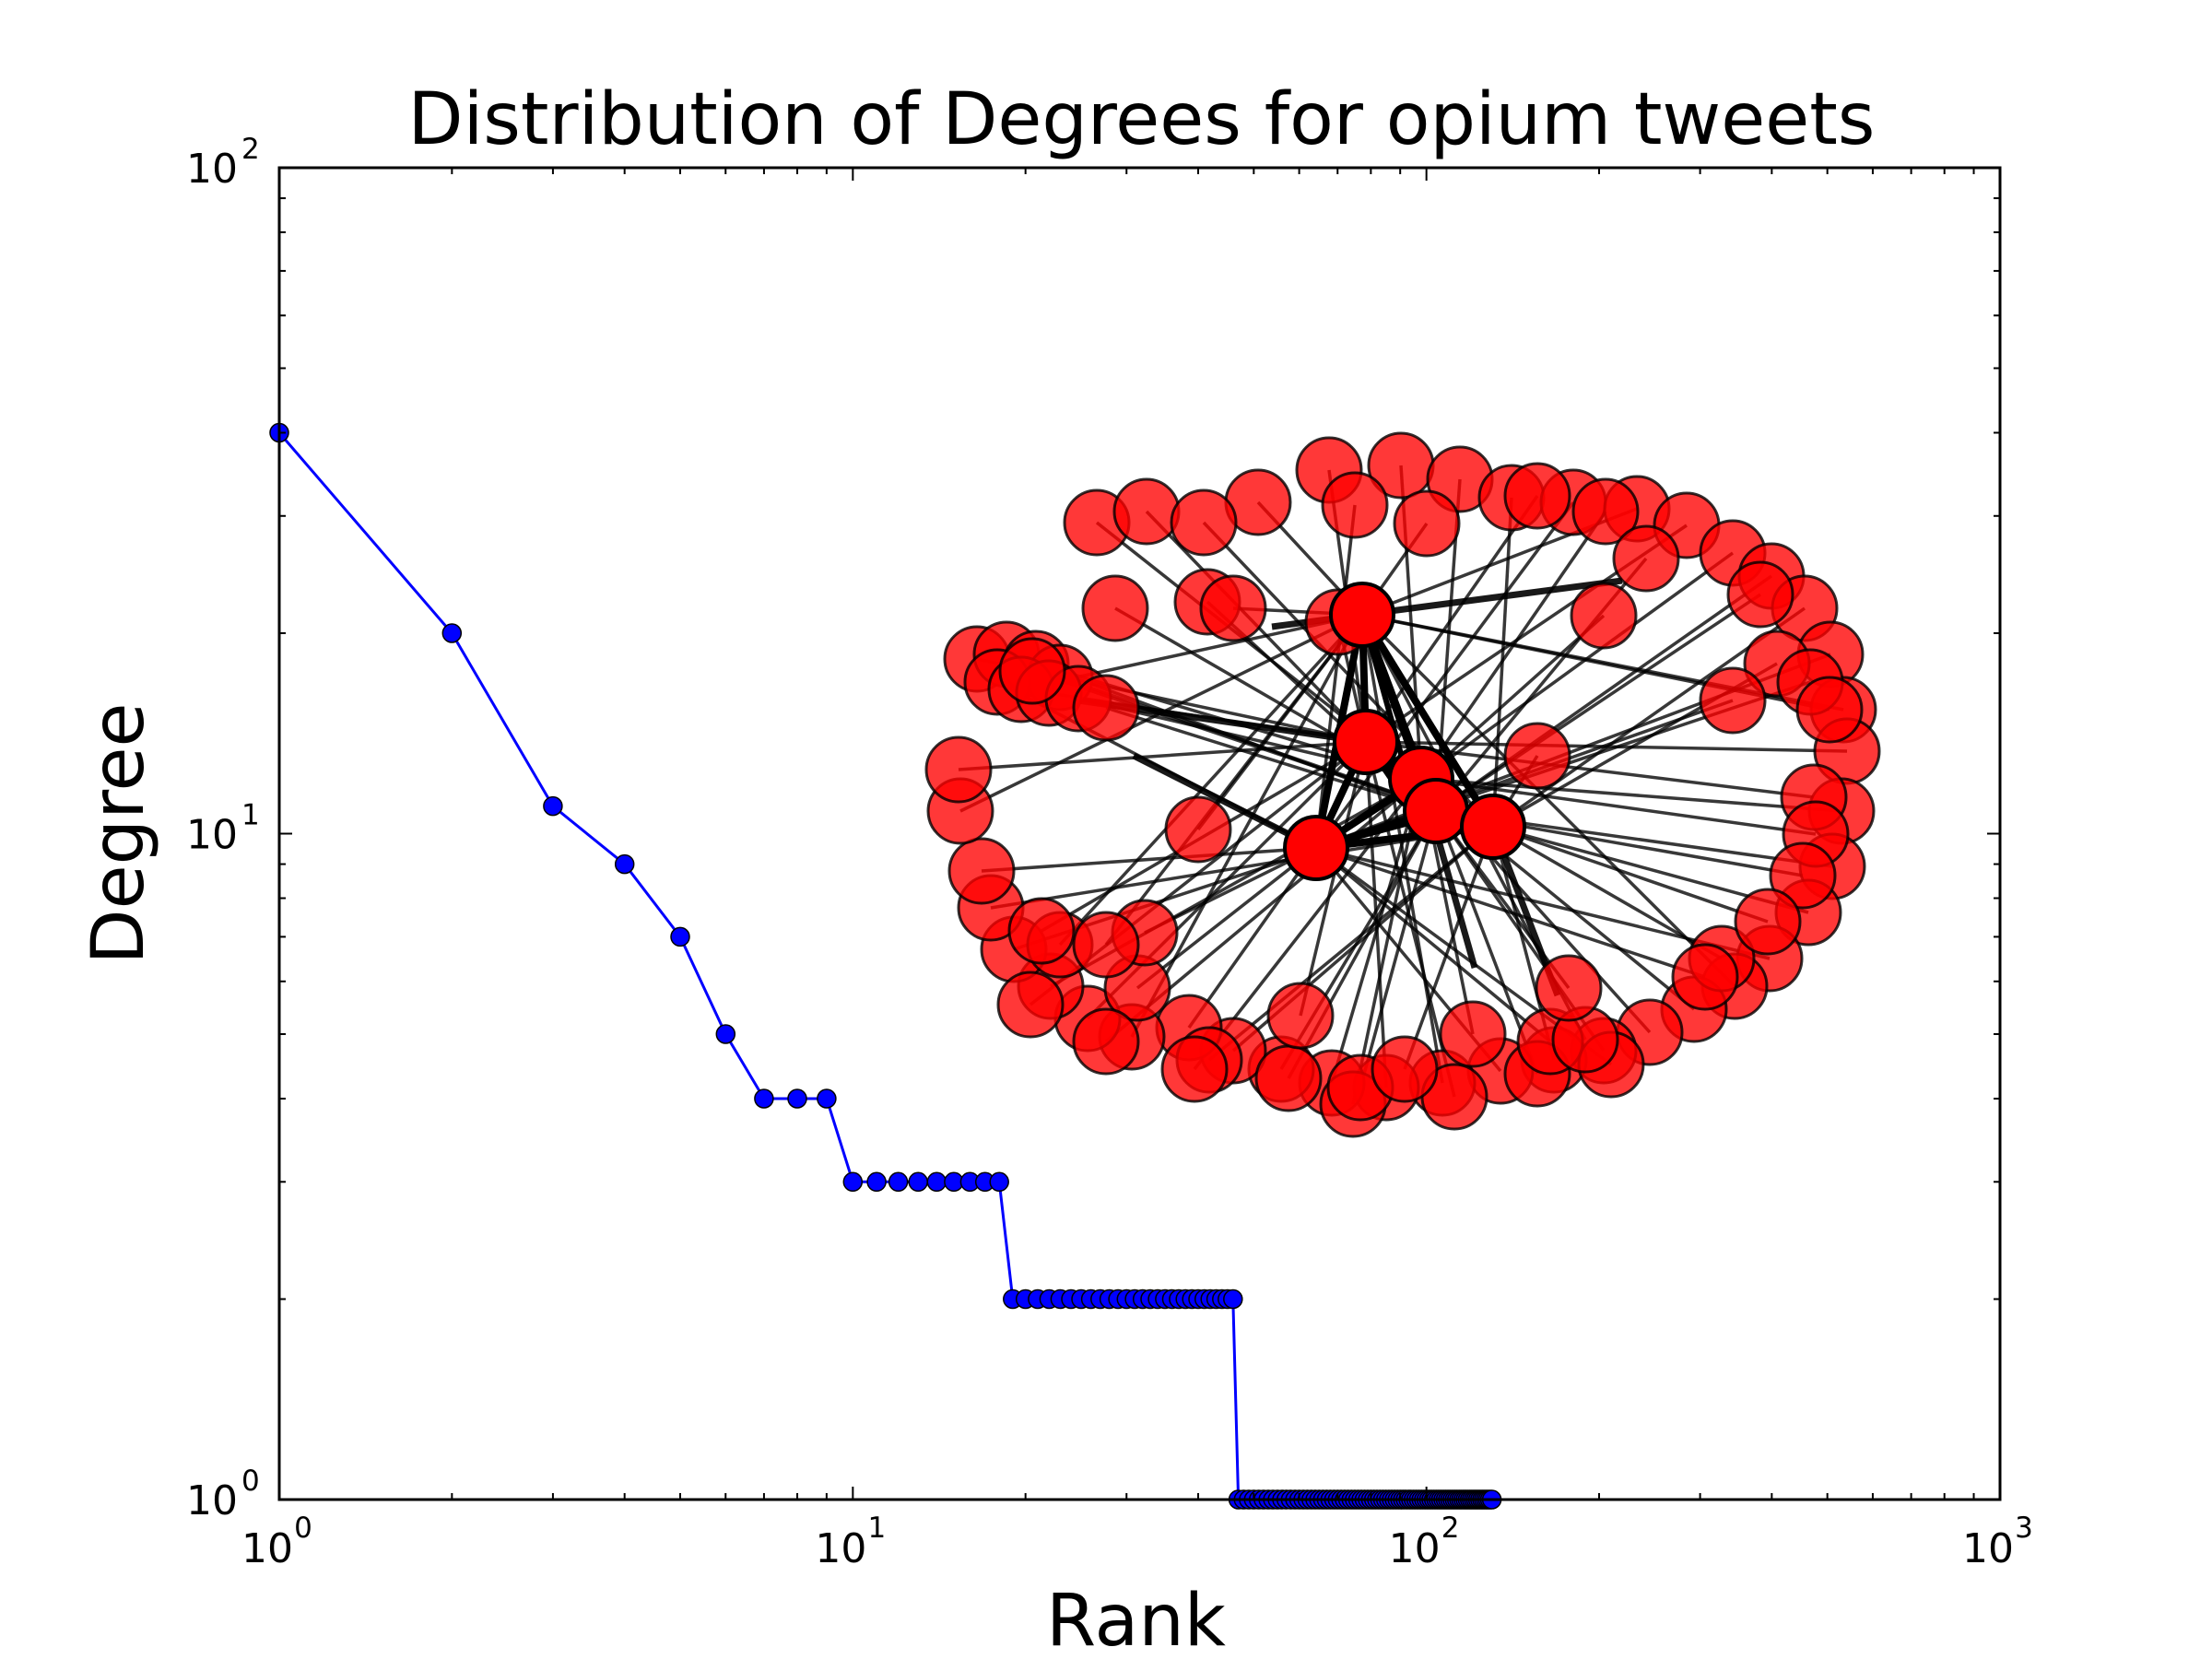  Describe the element at coordinates (1136, 1619) in the screenshot. I see `x-axis-label: Rank` at that location.